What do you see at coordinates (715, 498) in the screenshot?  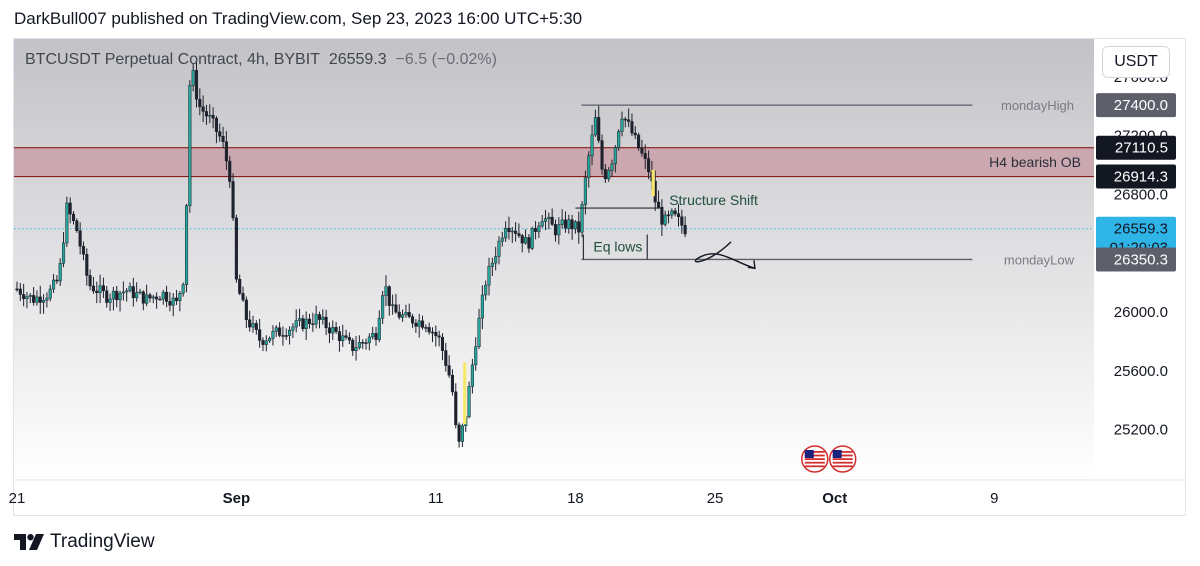 I see `x-tick-label: 25` at bounding box center [715, 498].